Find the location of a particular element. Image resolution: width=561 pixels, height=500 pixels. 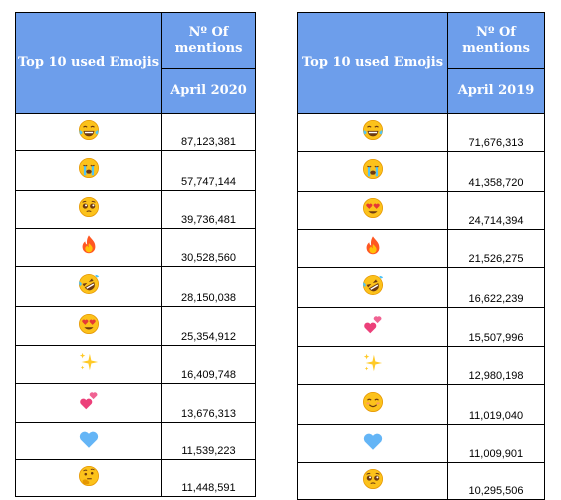

mentions-count: 15,507,996 is located at coordinates (496, 327).